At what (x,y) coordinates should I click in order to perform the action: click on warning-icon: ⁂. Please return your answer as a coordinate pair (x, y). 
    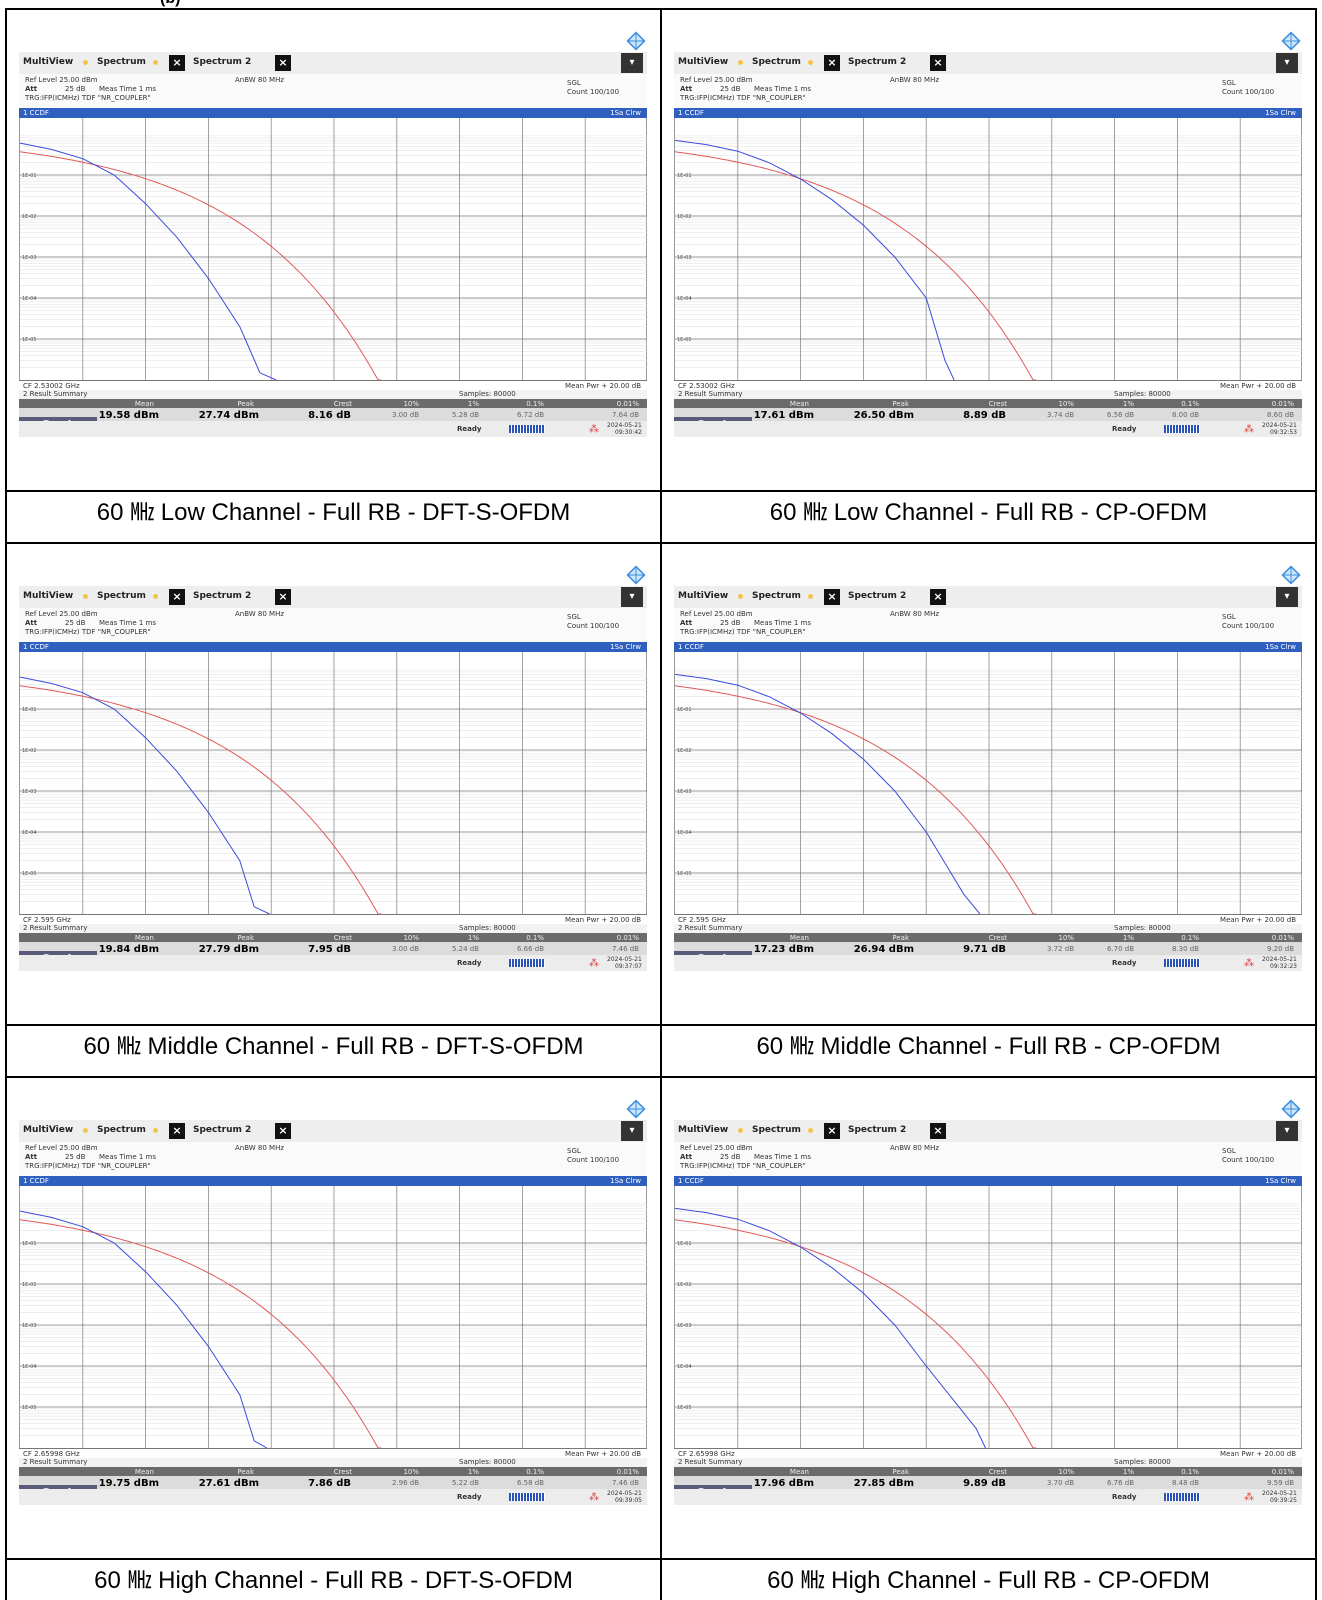
    Looking at the image, I should click on (594, 963).